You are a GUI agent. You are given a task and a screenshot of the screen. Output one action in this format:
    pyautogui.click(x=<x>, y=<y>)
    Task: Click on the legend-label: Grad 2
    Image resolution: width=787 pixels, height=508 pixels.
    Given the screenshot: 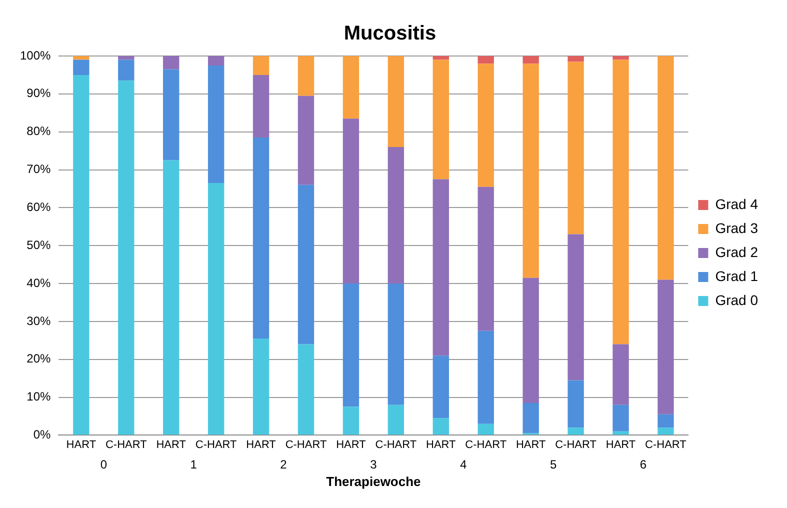 What is the action you would take?
    pyautogui.click(x=736, y=252)
    